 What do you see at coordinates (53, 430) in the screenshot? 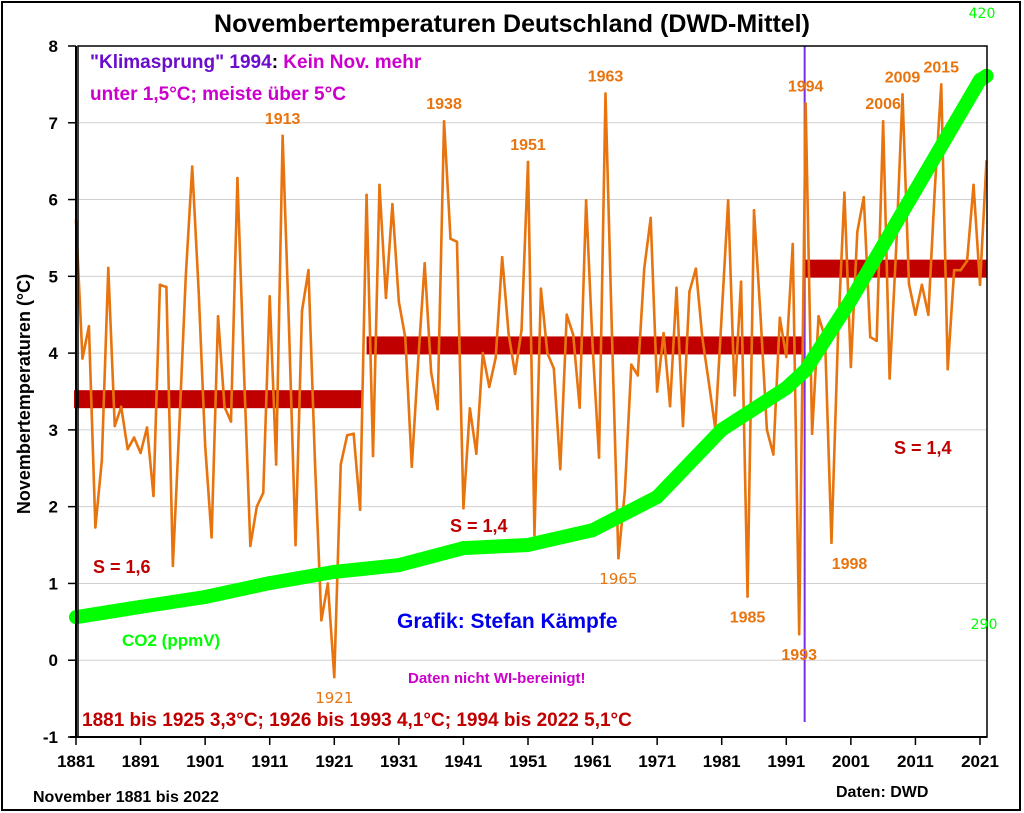
I see `y-tick-label: 3` at bounding box center [53, 430].